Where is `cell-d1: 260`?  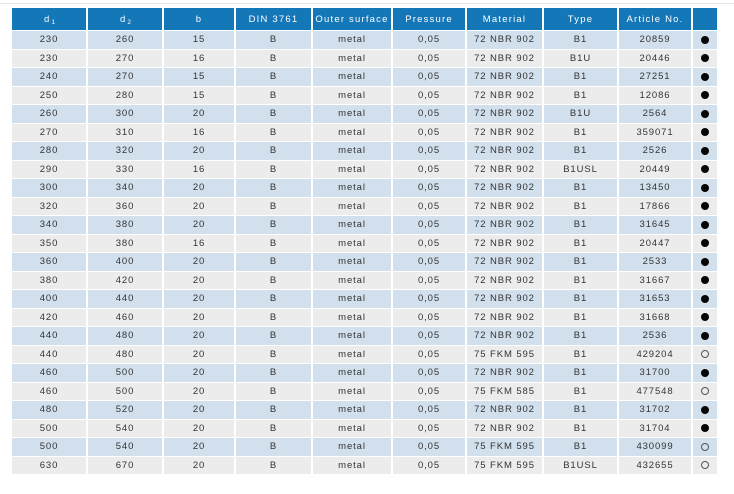
cell-d1: 260 is located at coordinates (49, 114).